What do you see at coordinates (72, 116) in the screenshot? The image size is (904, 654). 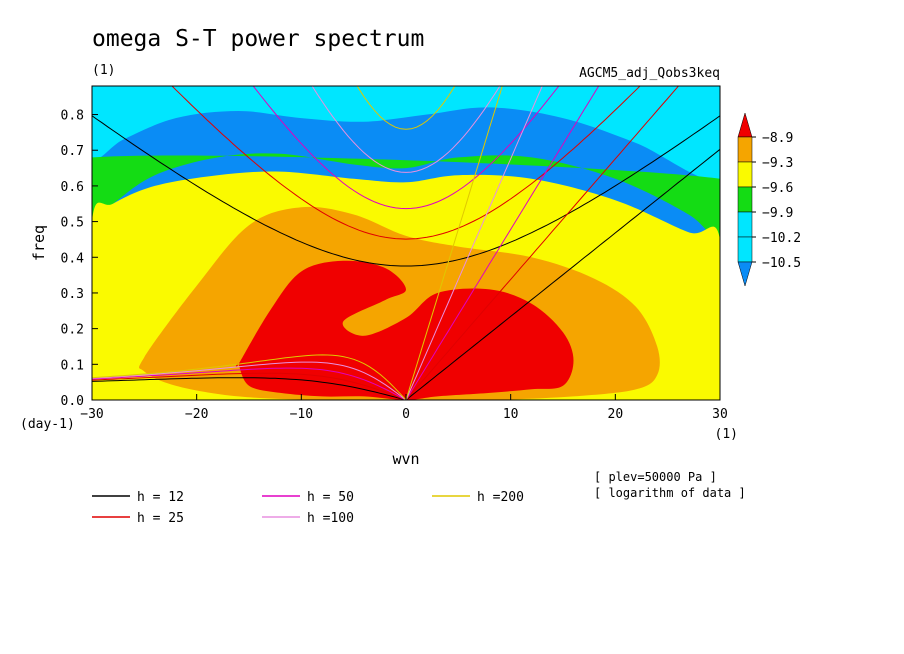 I see `y-tick-label: 0.8` at bounding box center [72, 116].